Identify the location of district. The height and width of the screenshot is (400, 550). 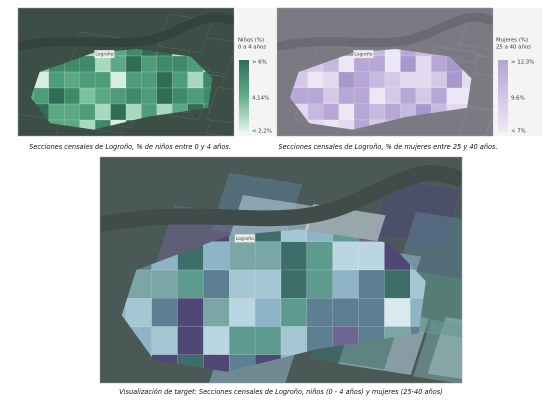
(220, 105).